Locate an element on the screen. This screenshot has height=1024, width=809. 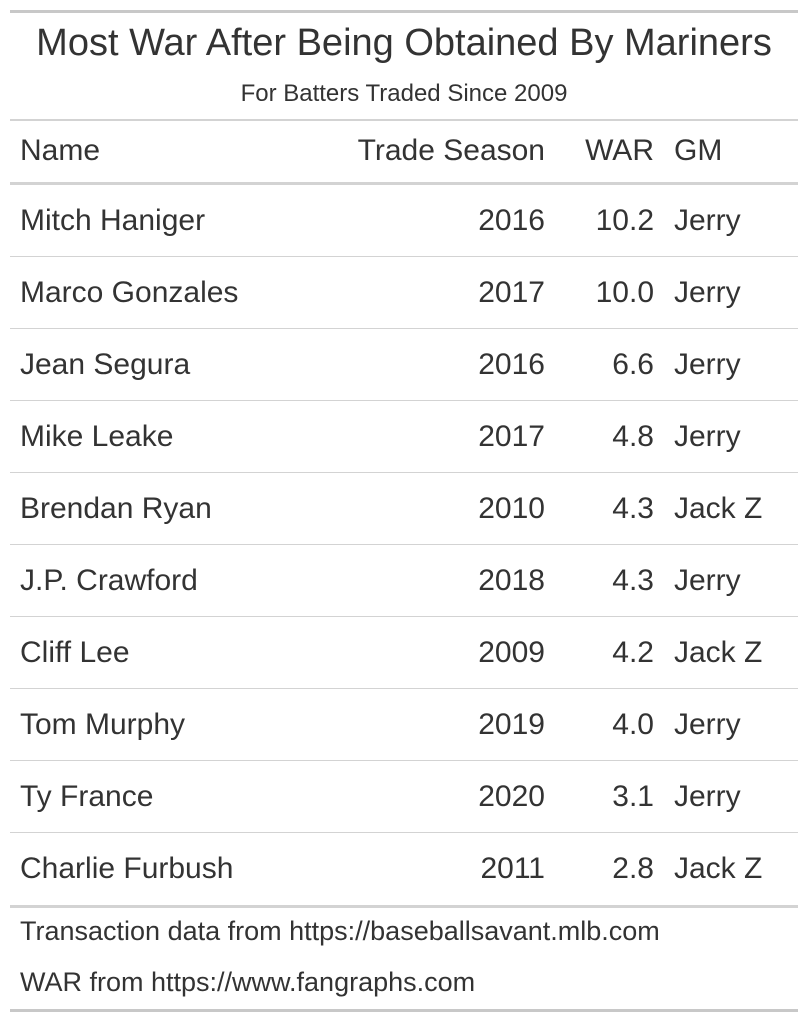
column-header-war: WAR is located at coordinates (619, 150).